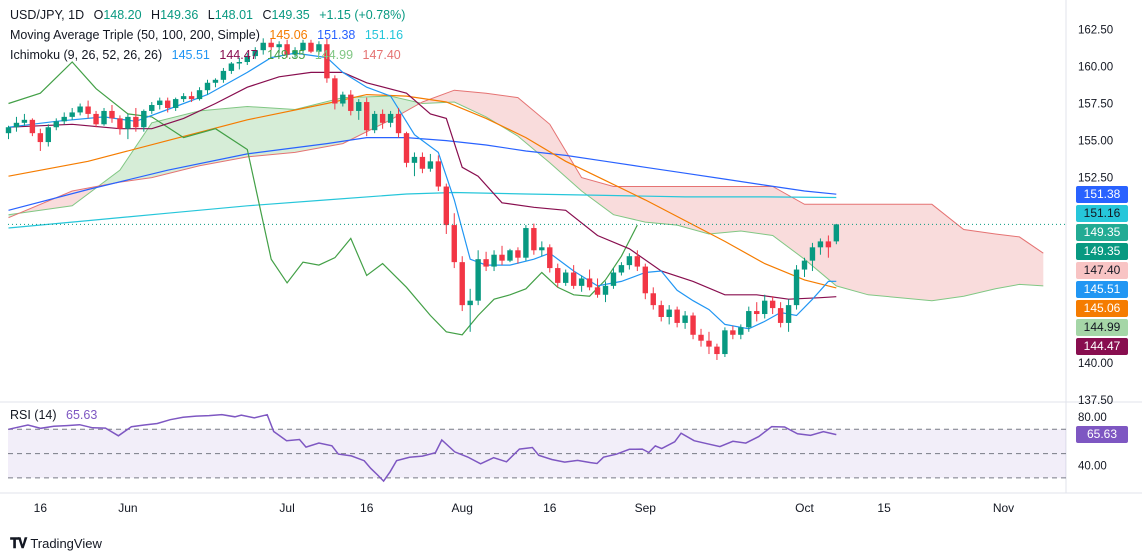  What do you see at coordinates (384, 35) in the screenshot?
I see `ma200-value: 151.16` at bounding box center [384, 35].